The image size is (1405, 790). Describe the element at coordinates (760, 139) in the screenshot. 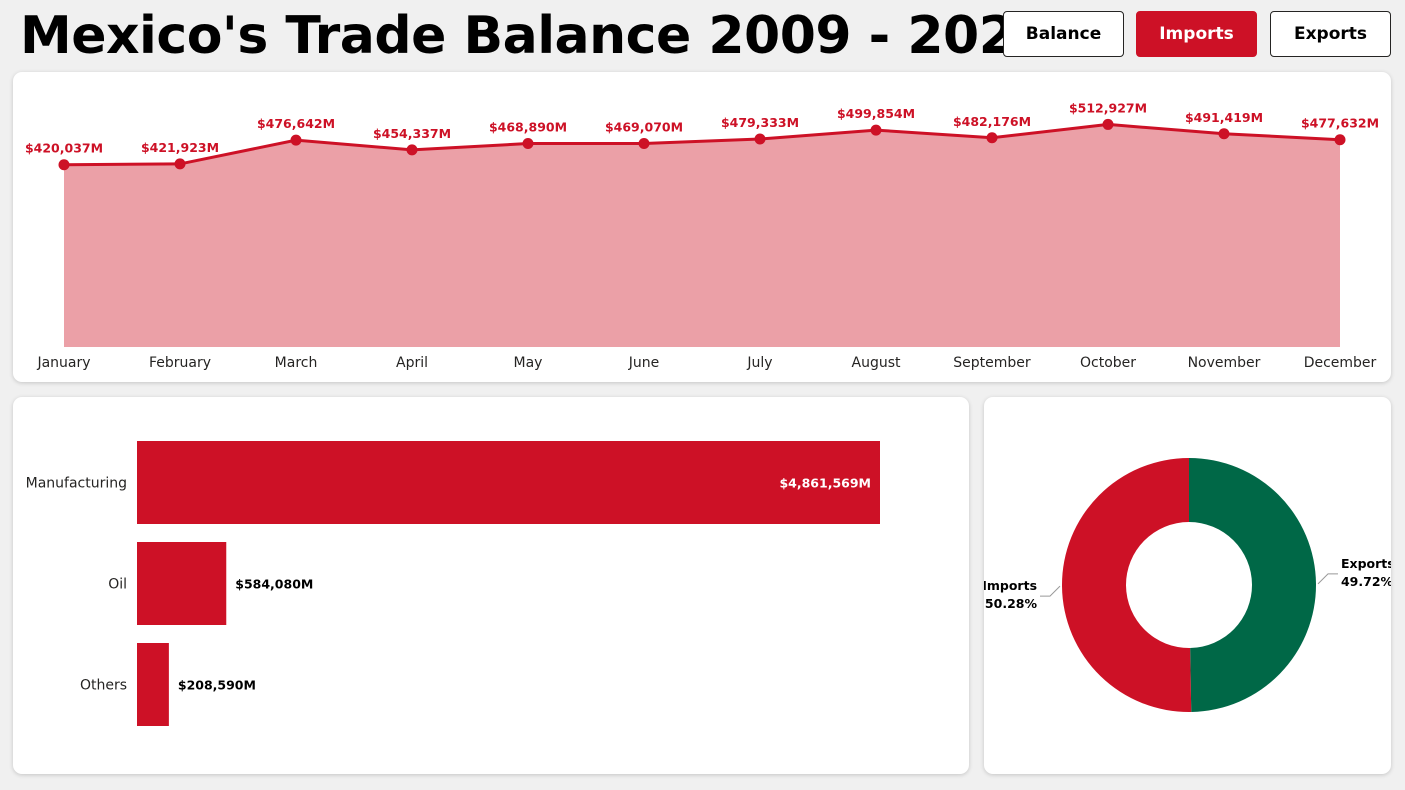

I see `data-point-july` at that location.